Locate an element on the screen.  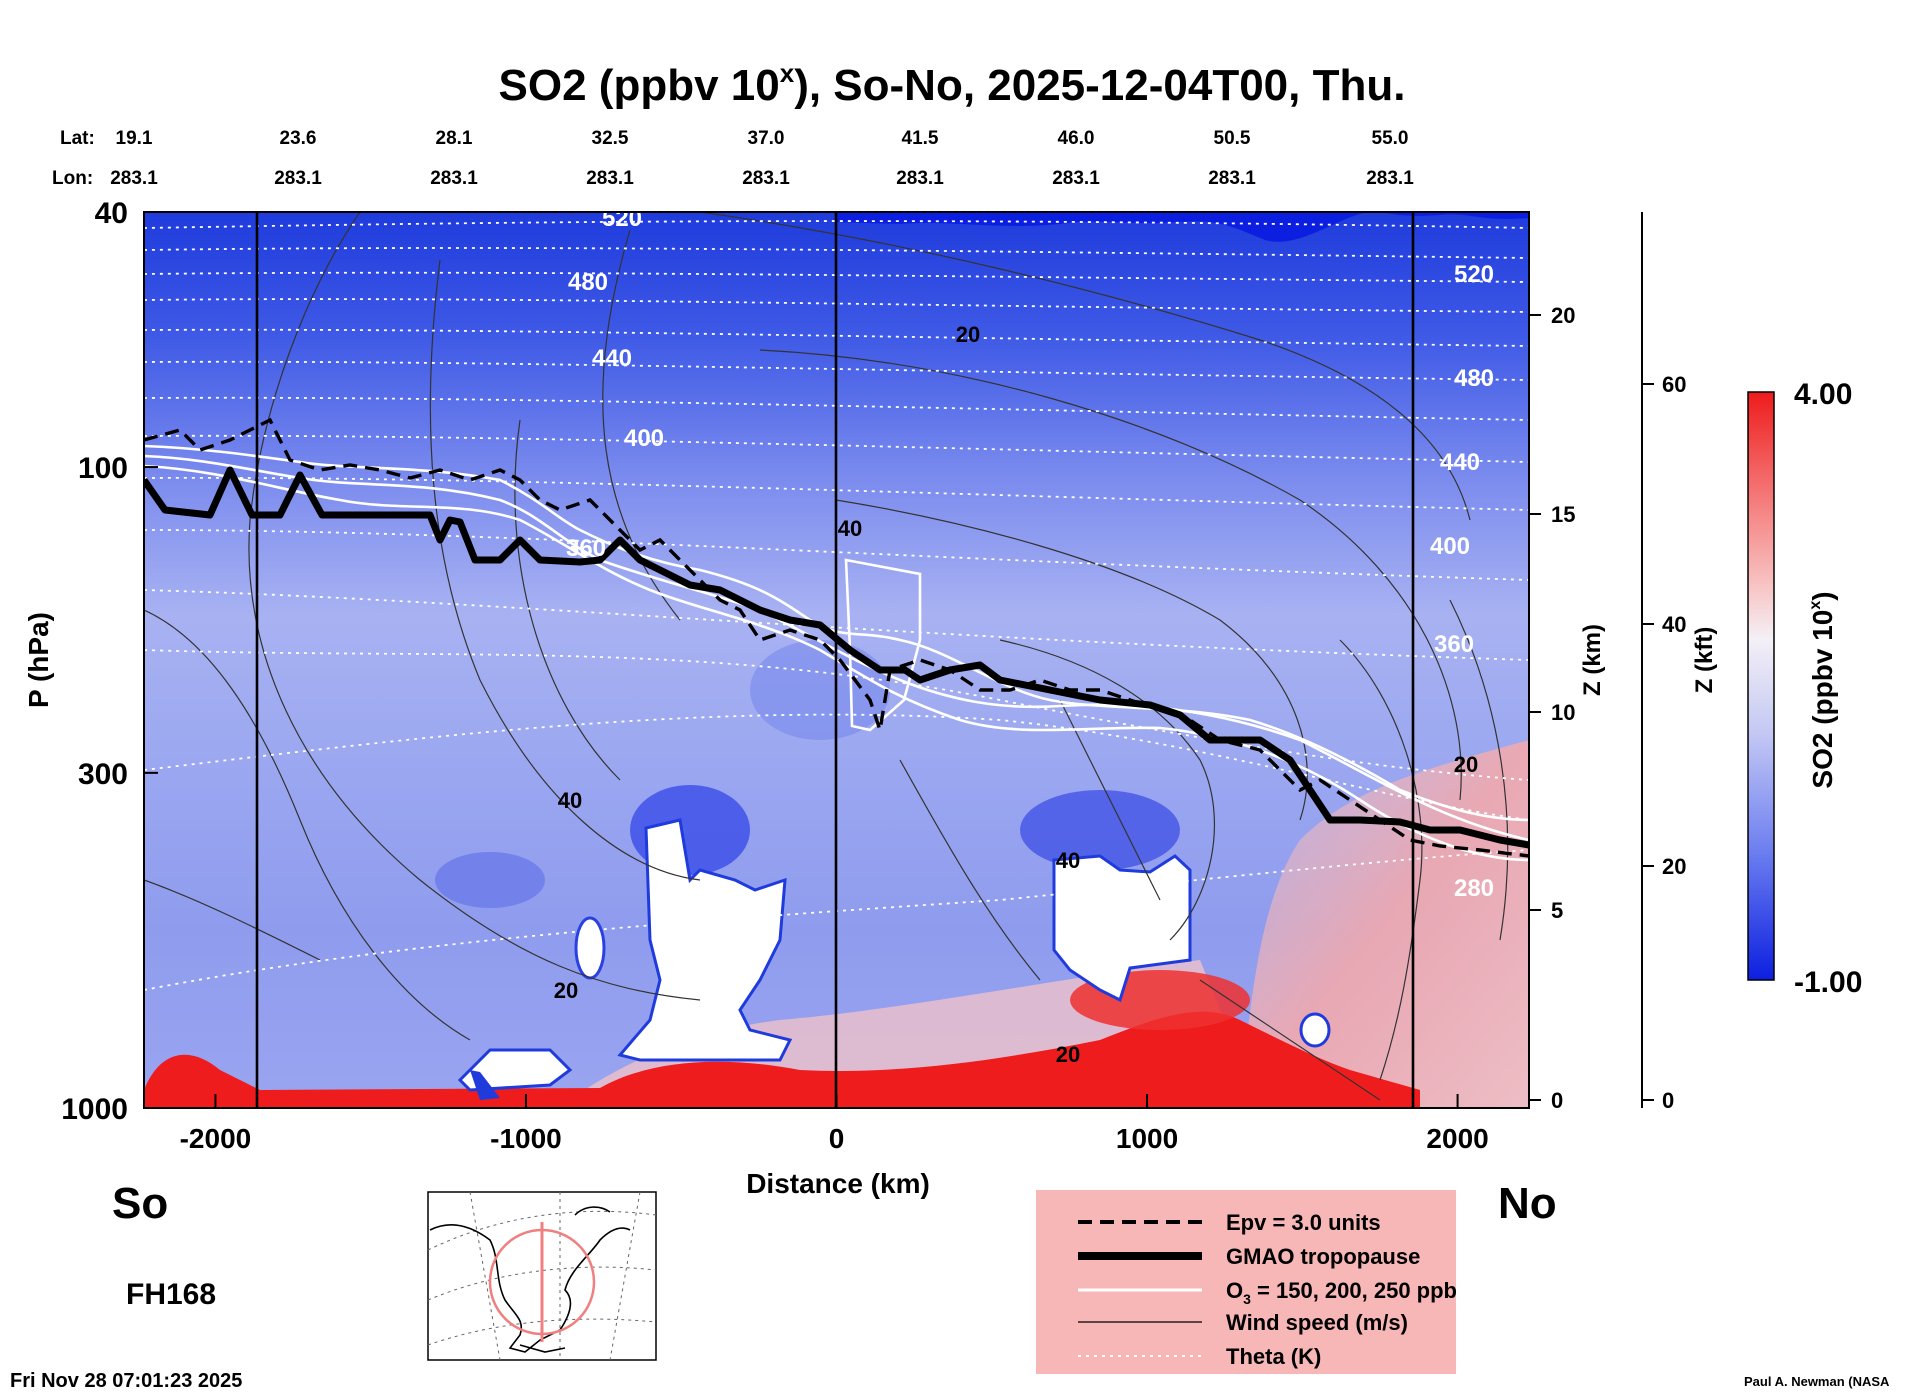
legend-label: Theta (K) is located at coordinates (1273, 1356).